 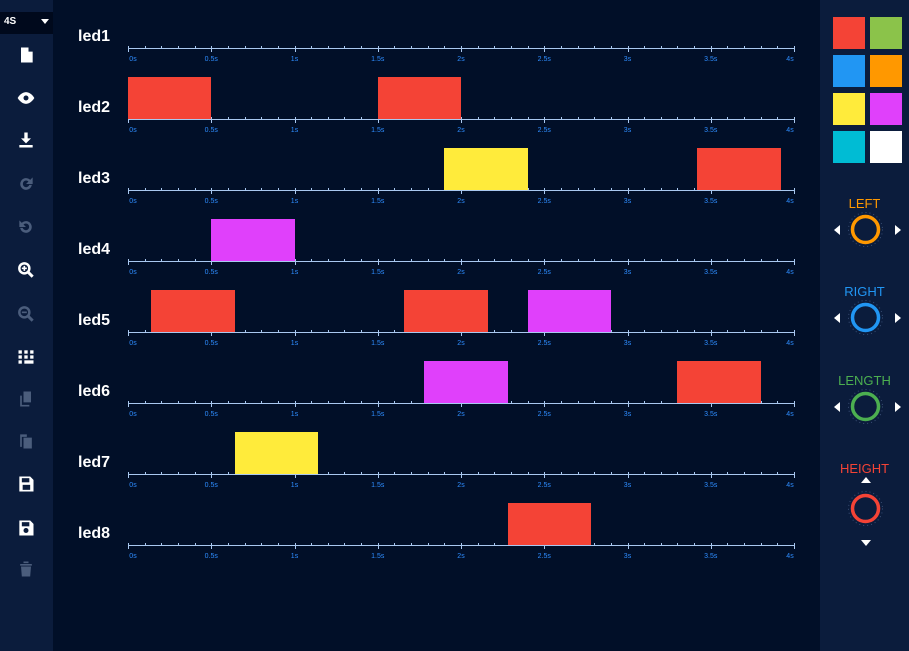 I want to click on new-file-button, so click(x=26, y=57).